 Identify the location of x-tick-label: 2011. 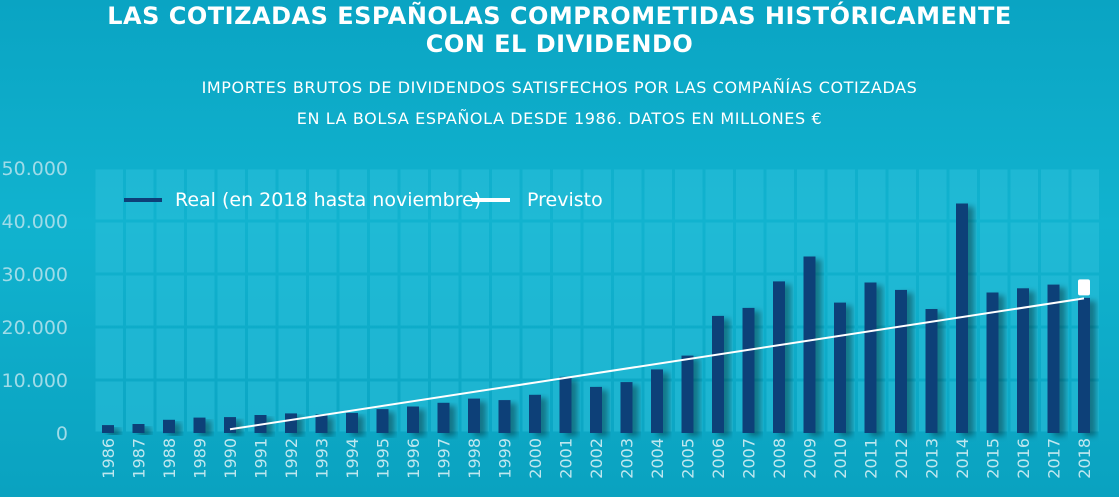
(871, 458).